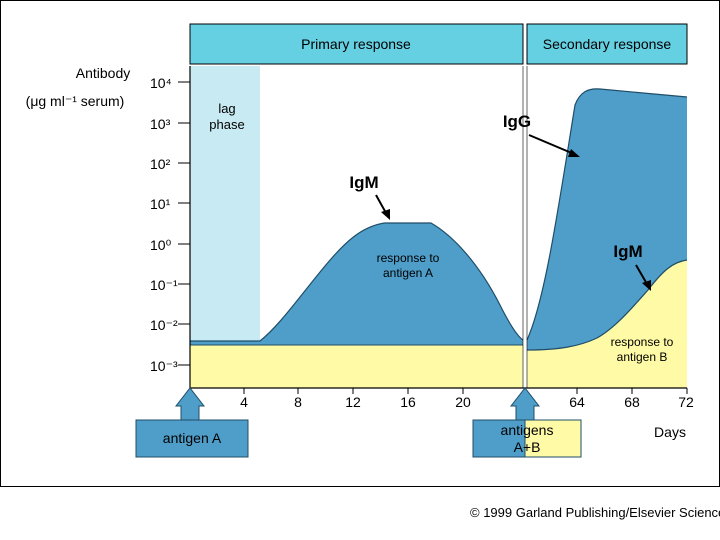 This screenshot has width=720, height=540. Describe the element at coordinates (408, 273) in the screenshot. I see `response-a-label-line2: antigen A` at that location.